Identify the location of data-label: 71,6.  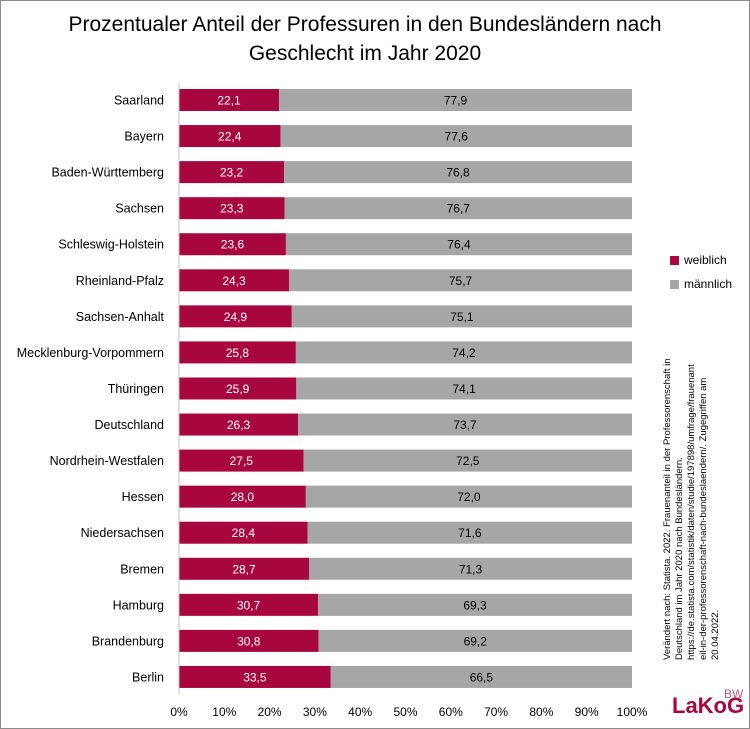
(470, 533).